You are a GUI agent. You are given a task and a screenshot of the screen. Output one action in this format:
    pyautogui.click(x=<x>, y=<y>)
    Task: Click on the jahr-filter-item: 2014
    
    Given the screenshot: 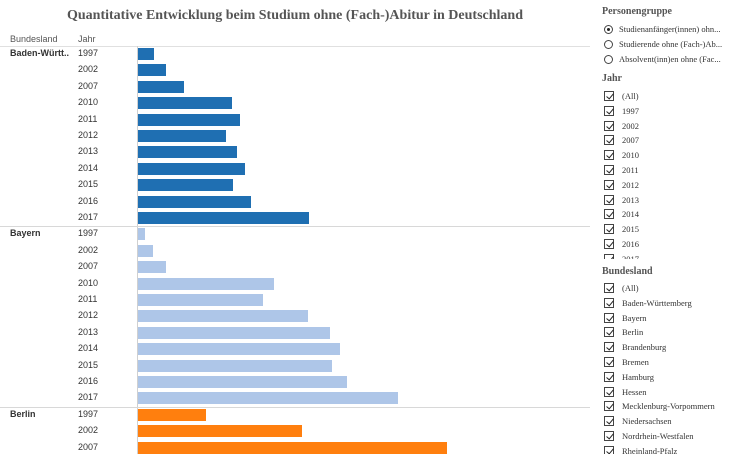 What is the action you would take?
    pyautogui.click(x=668, y=214)
    